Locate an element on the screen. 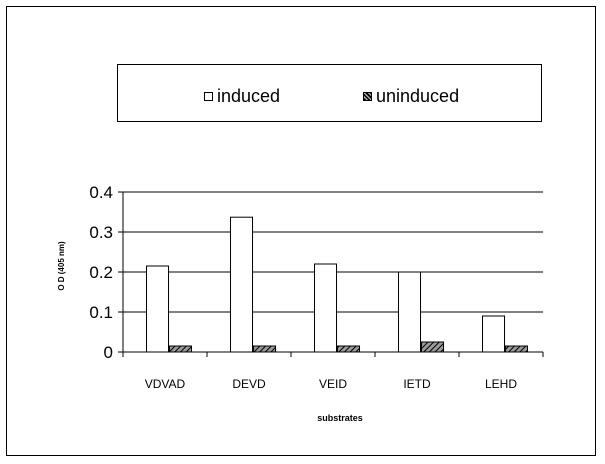  bar-uninduced-ietd is located at coordinates (433, 347).